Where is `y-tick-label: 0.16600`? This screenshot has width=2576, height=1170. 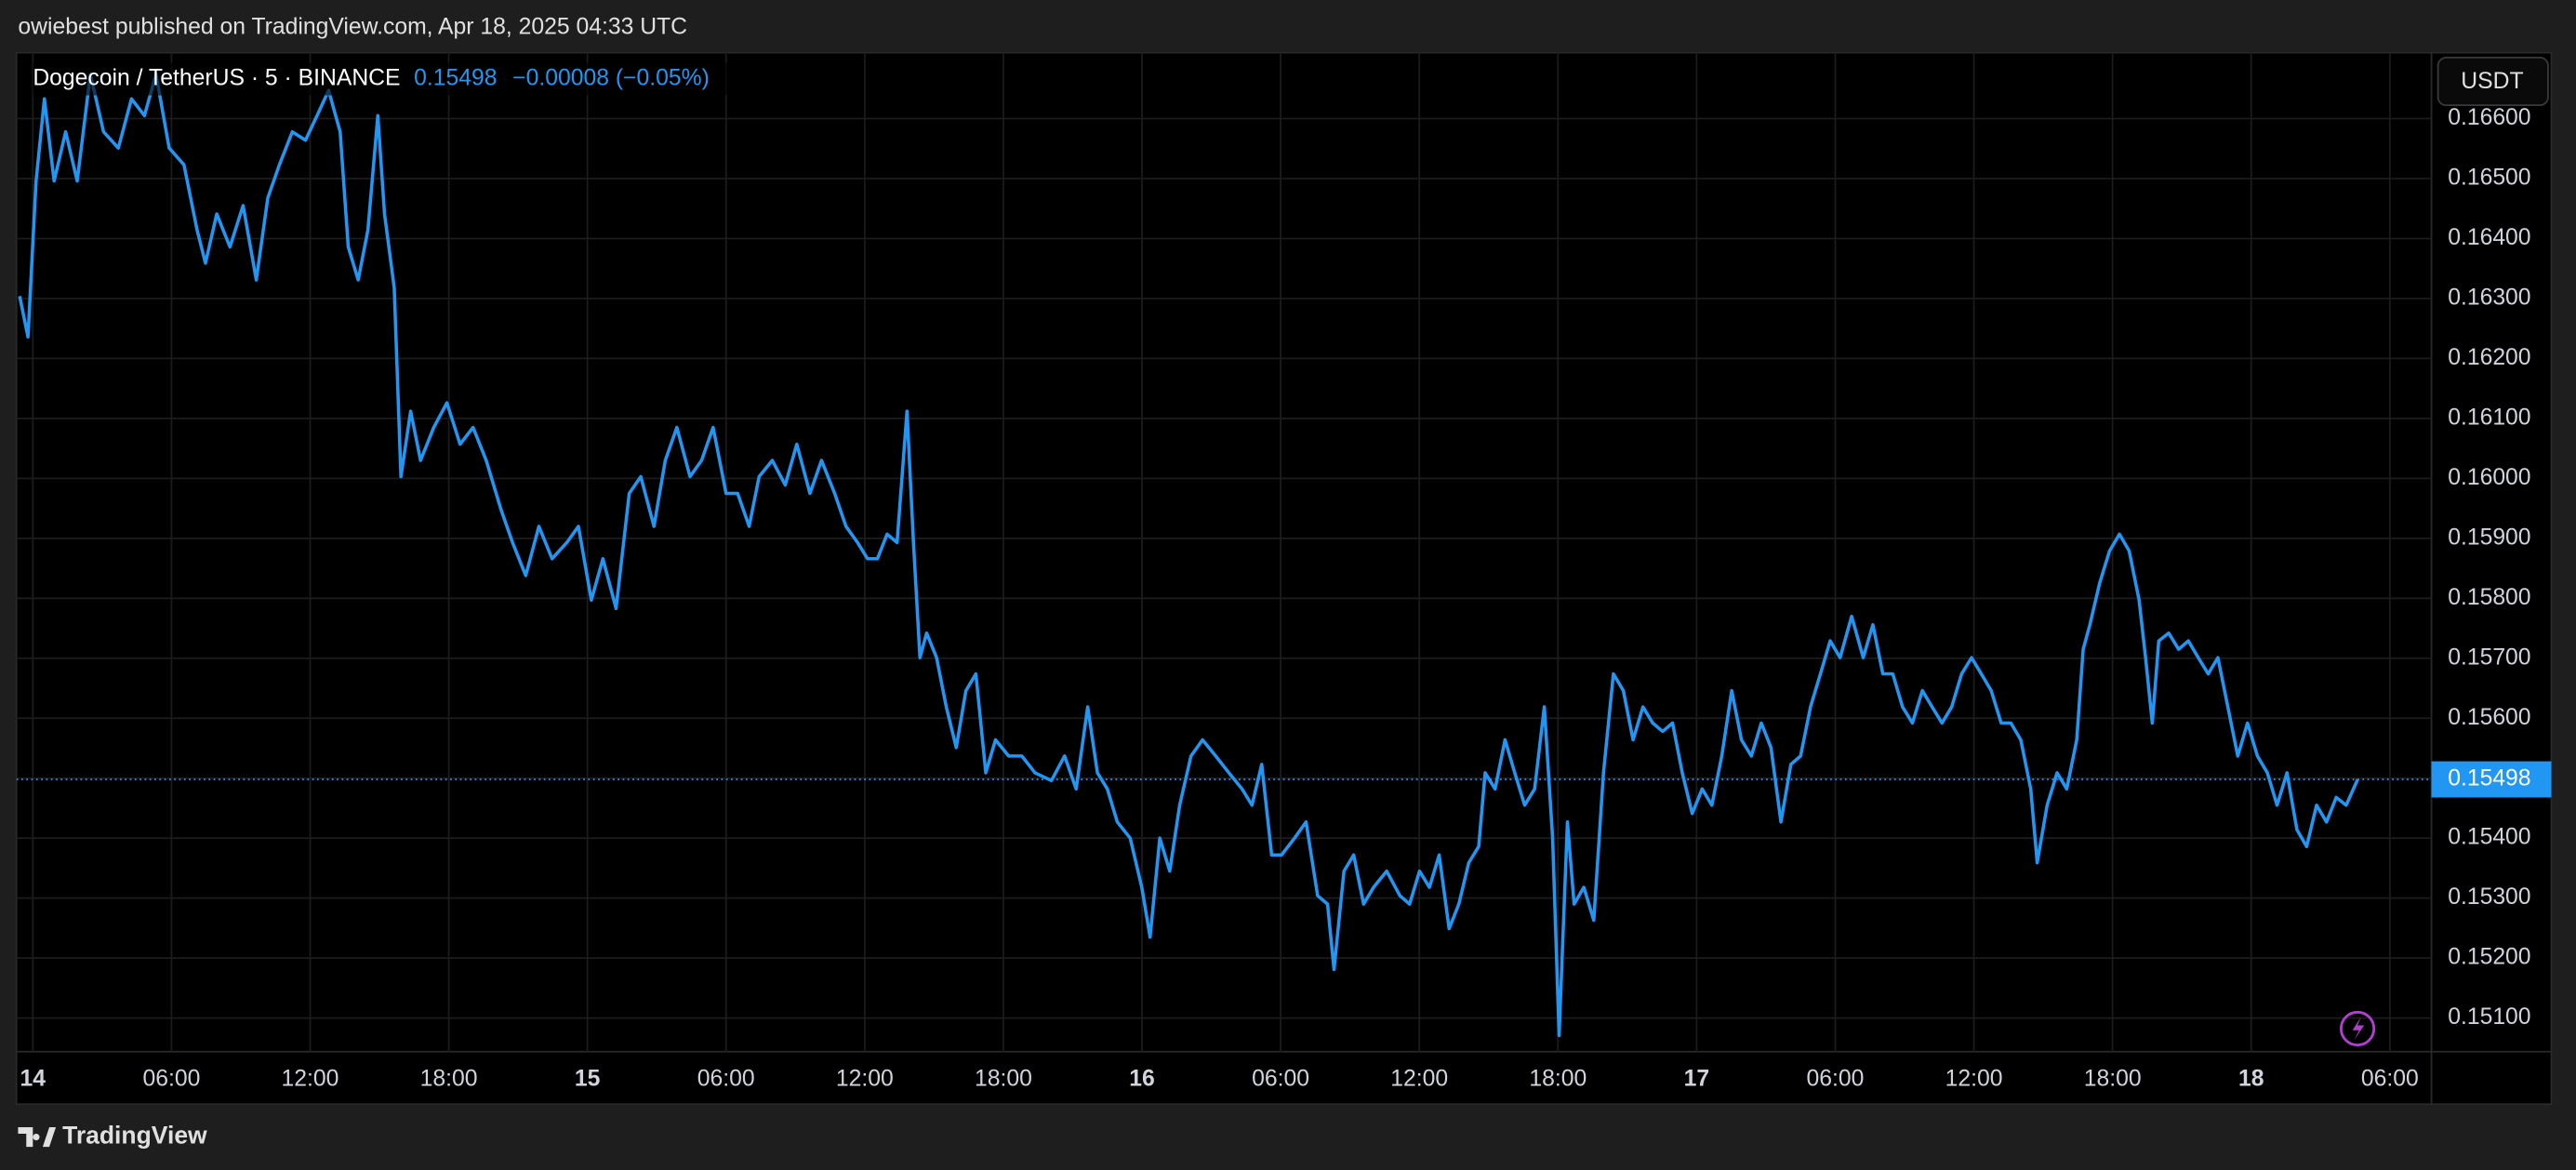 y-tick-label: 0.16600 is located at coordinates (2489, 117).